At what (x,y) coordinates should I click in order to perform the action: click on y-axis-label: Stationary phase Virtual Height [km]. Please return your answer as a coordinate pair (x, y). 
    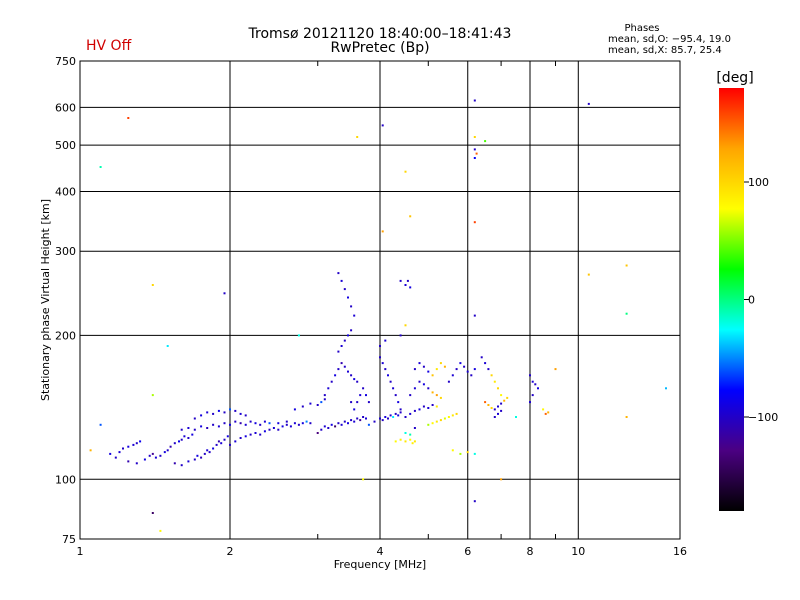
    Looking at the image, I should click on (45, 300).